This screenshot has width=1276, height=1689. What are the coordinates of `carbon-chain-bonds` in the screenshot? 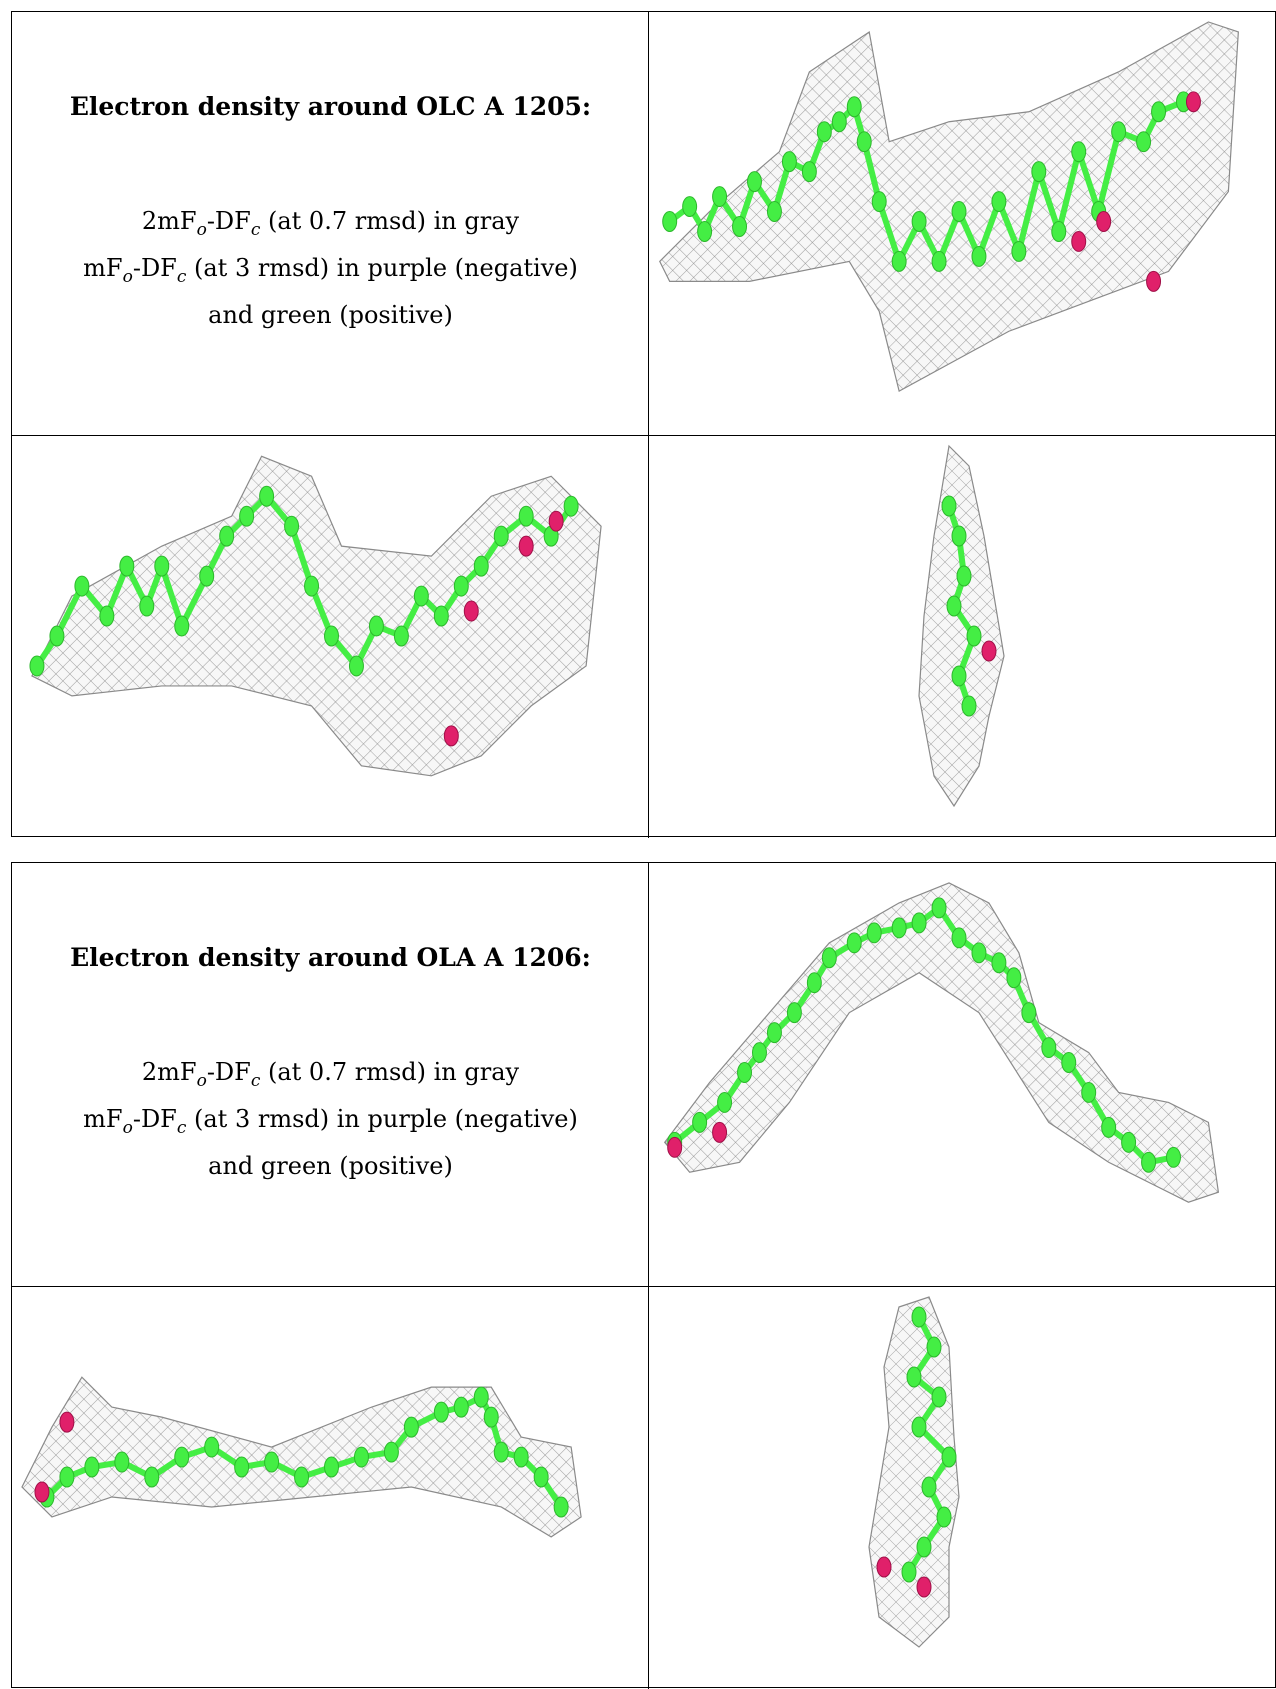 It's located at (929, 1444).